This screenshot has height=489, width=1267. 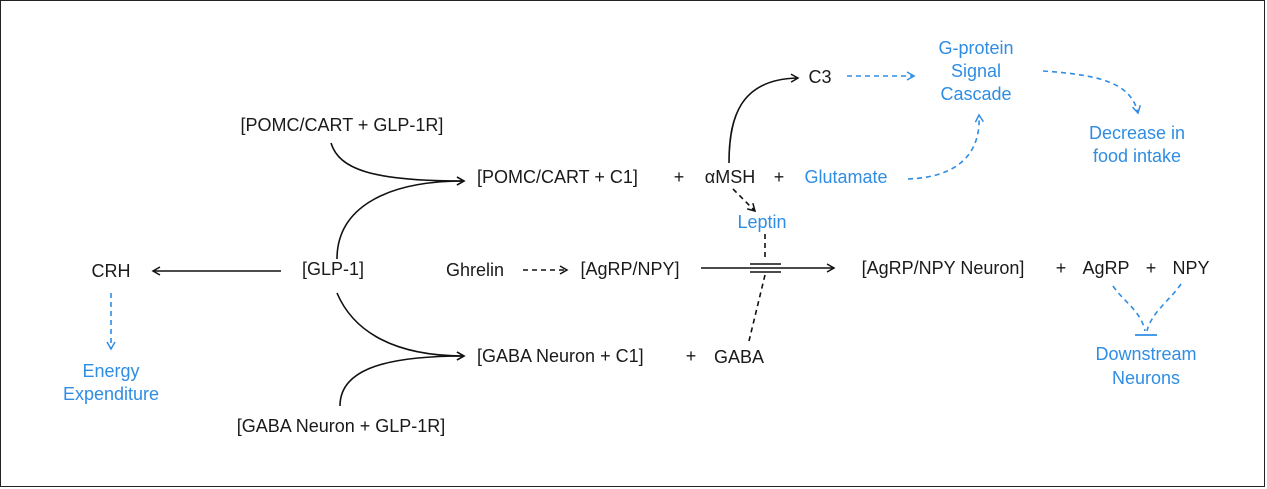 What do you see at coordinates (946, 146) in the screenshot?
I see `edge-glutamate-to-gprotein` at bounding box center [946, 146].